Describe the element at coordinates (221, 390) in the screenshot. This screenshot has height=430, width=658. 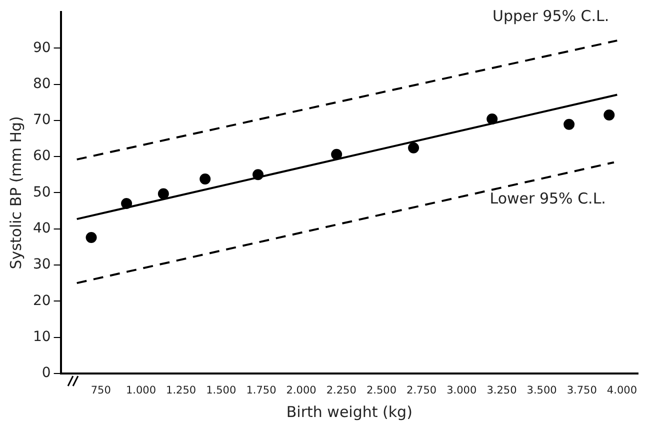
I see `x-tick-label: 1.500` at that location.